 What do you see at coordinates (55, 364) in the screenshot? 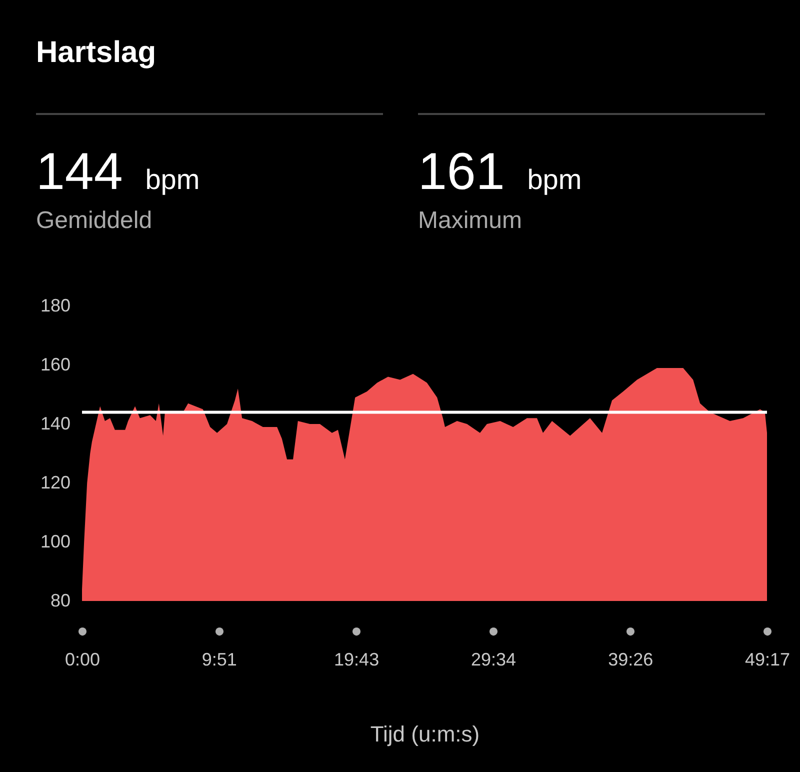
I see `y-tick-label: 160` at bounding box center [55, 364].